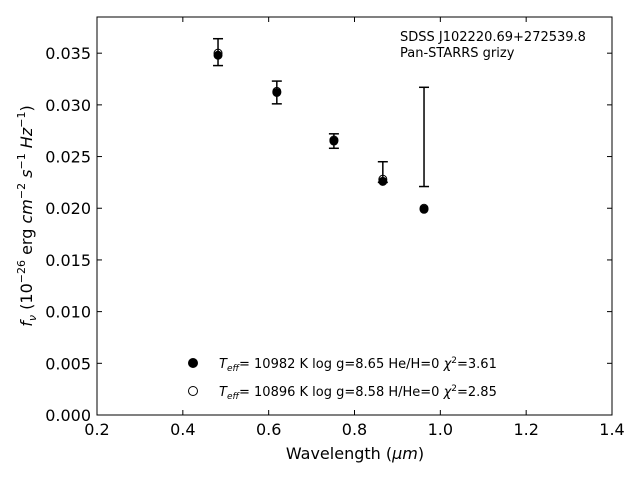  I want to click on data-markers, so click(321, 131).